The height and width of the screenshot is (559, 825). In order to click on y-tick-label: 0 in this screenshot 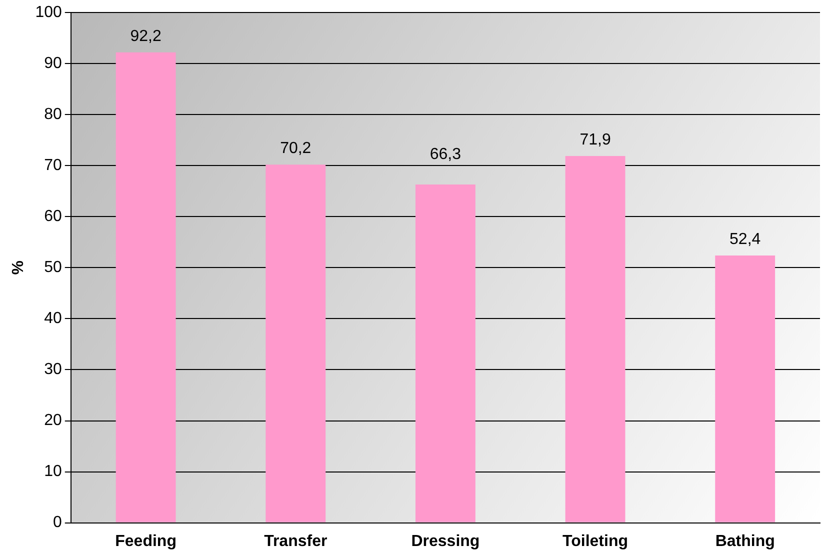, I will do `click(57, 523)`.